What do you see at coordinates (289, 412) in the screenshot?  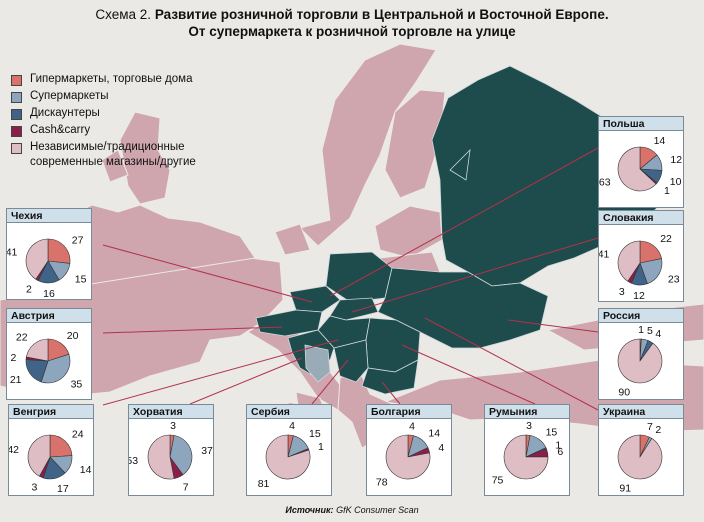 I see `country-name: Сербия` at bounding box center [289, 412].